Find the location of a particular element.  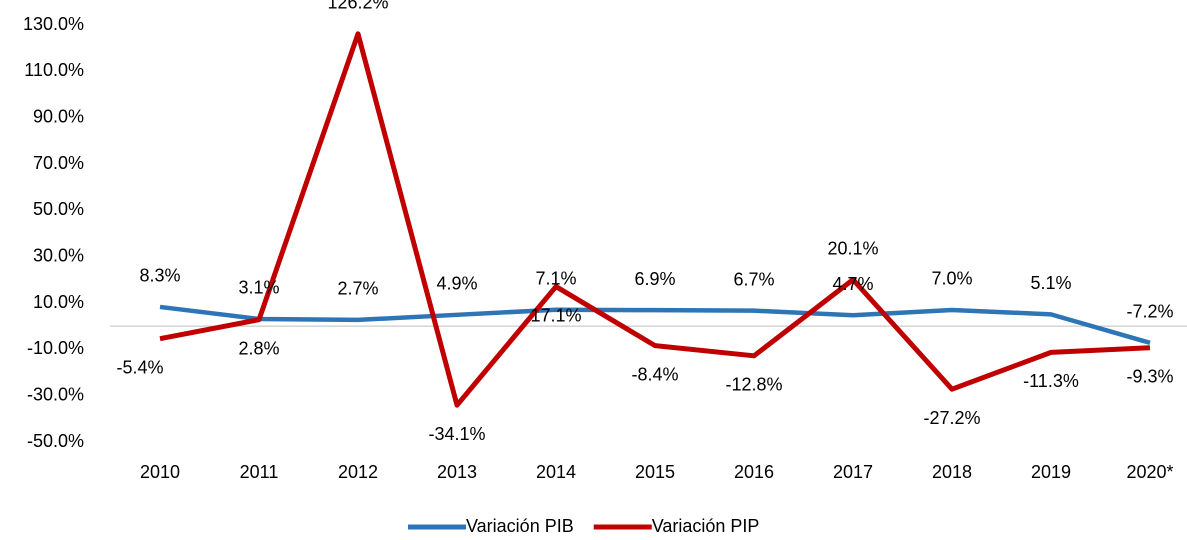

data-label: -34.1% is located at coordinates (456, 434).